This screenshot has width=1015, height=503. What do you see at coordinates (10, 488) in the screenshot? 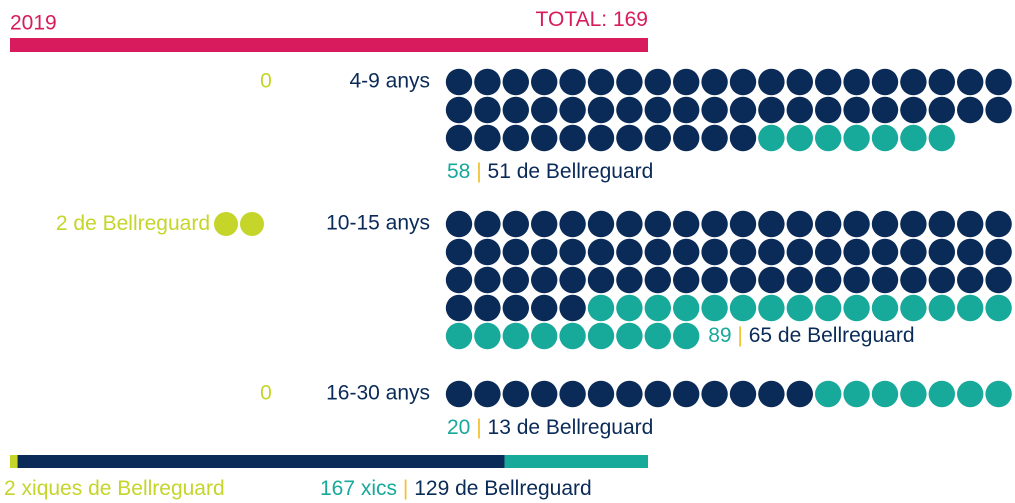
I see `footer-girls: 2` at bounding box center [10, 488].